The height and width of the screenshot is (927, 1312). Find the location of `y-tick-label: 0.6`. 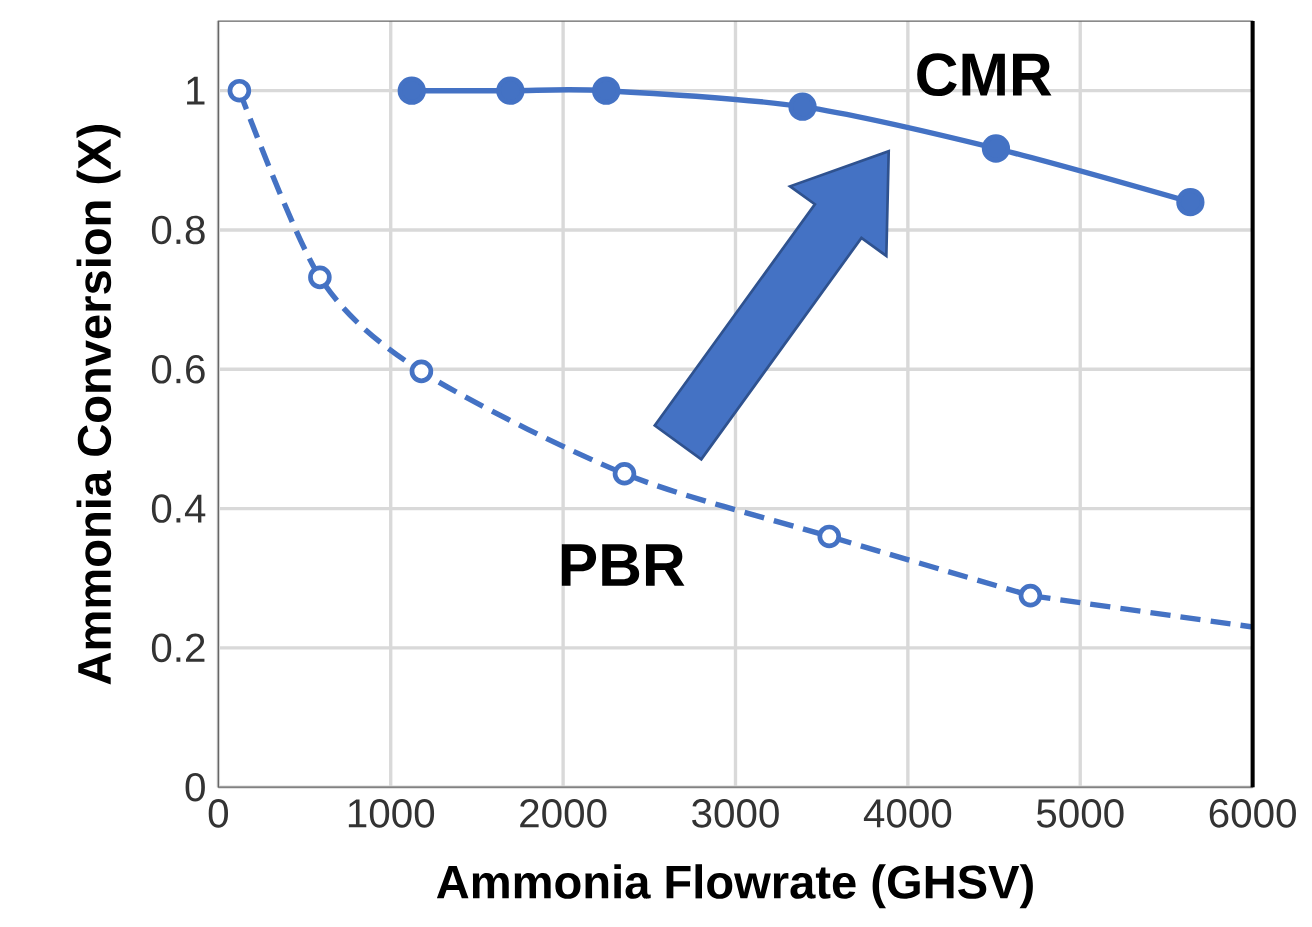

y-tick-label: 0.6 is located at coordinates (178, 369).